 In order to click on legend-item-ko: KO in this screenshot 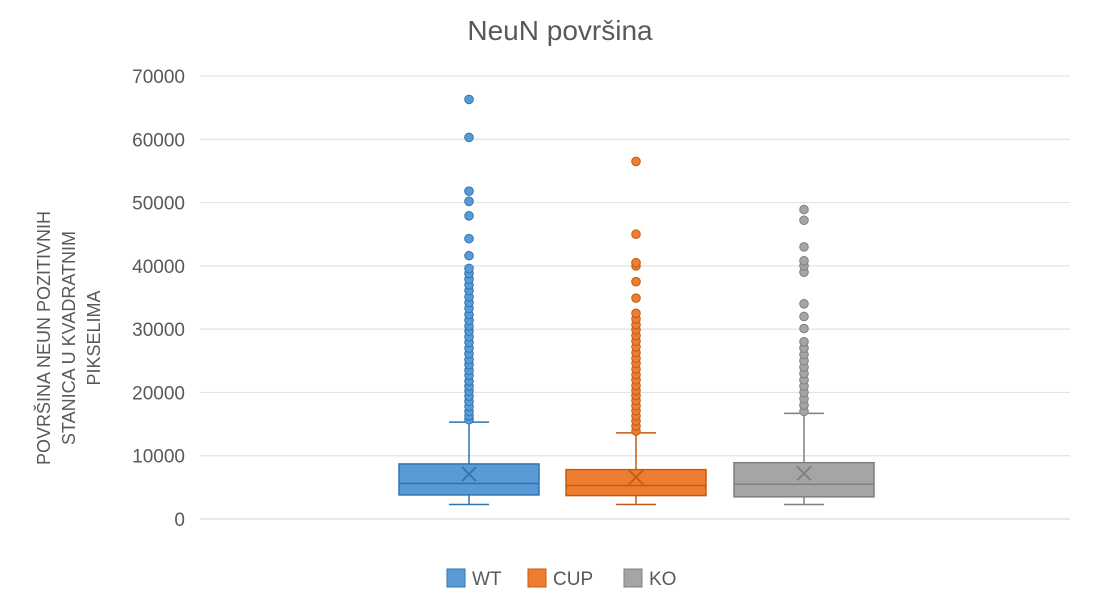, I will do `click(649, 579)`.